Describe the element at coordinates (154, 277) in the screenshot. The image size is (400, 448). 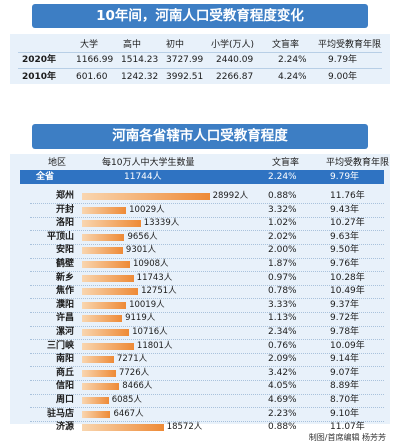
I see `college-value-label: 11743人` at that location.